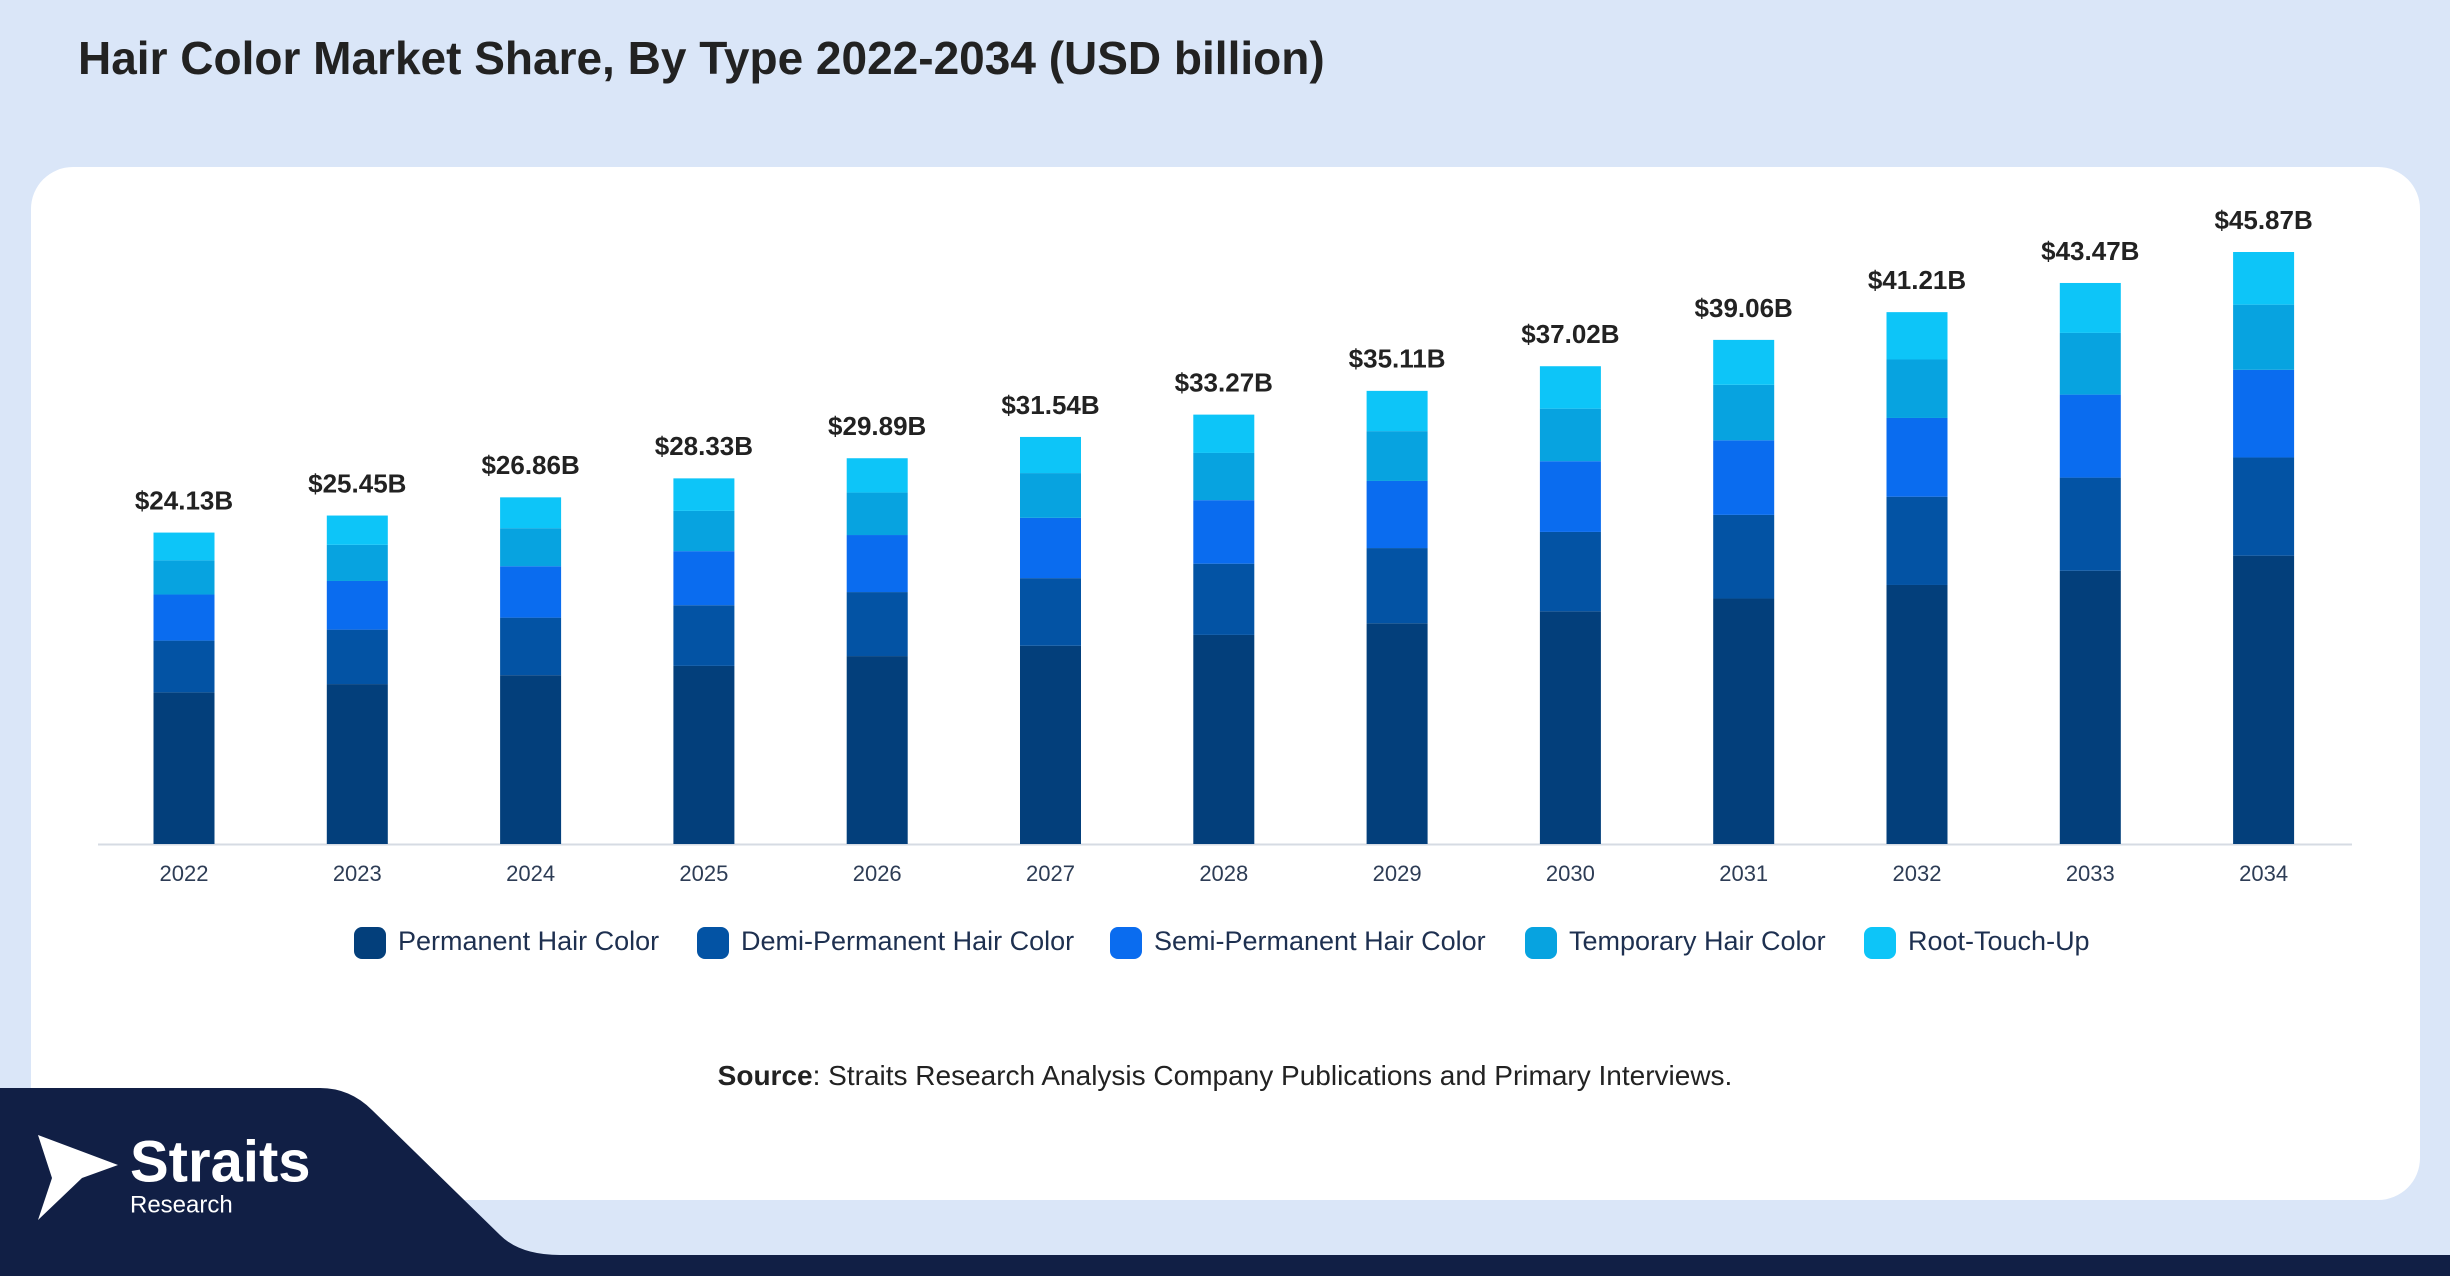 The image size is (2450, 1276). What do you see at coordinates (220, 1161) in the screenshot?
I see `logo-name: Straits` at bounding box center [220, 1161].